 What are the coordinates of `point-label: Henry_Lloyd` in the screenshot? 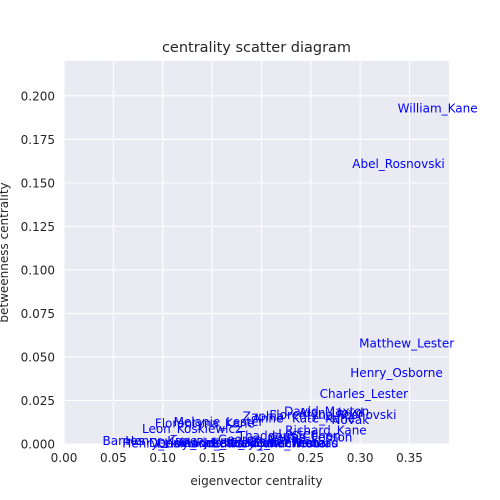 It's located at (159, 444).